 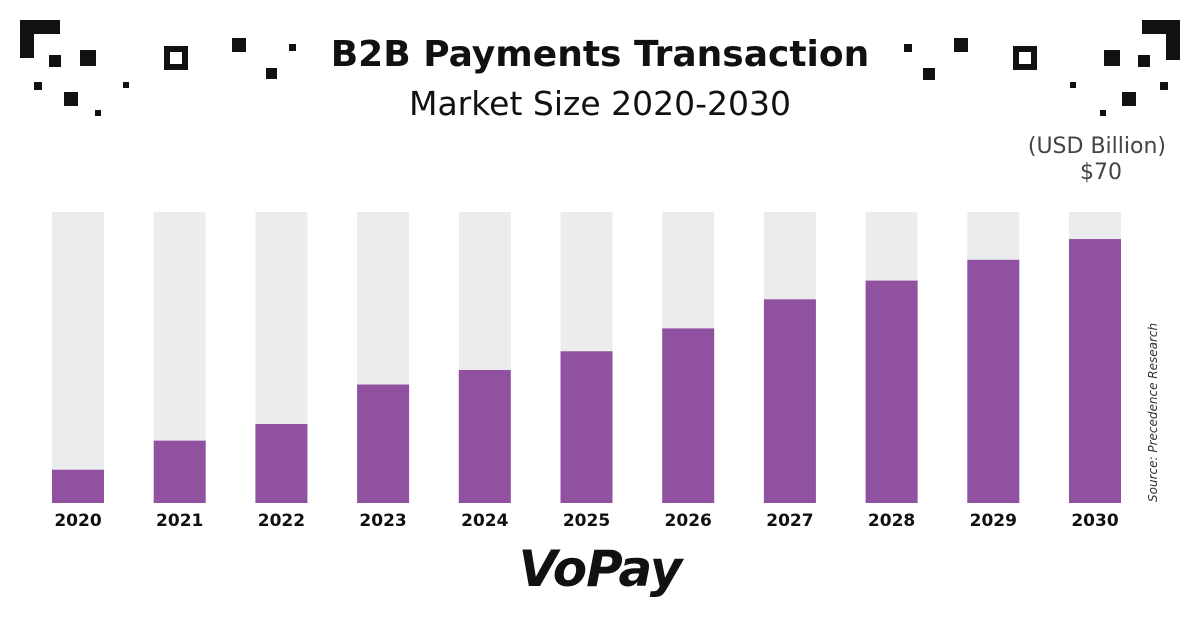 What do you see at coordinates (1101, 172) in the screenshot?
I see `max-value-label: $70` at bounding box center [1101, 172].